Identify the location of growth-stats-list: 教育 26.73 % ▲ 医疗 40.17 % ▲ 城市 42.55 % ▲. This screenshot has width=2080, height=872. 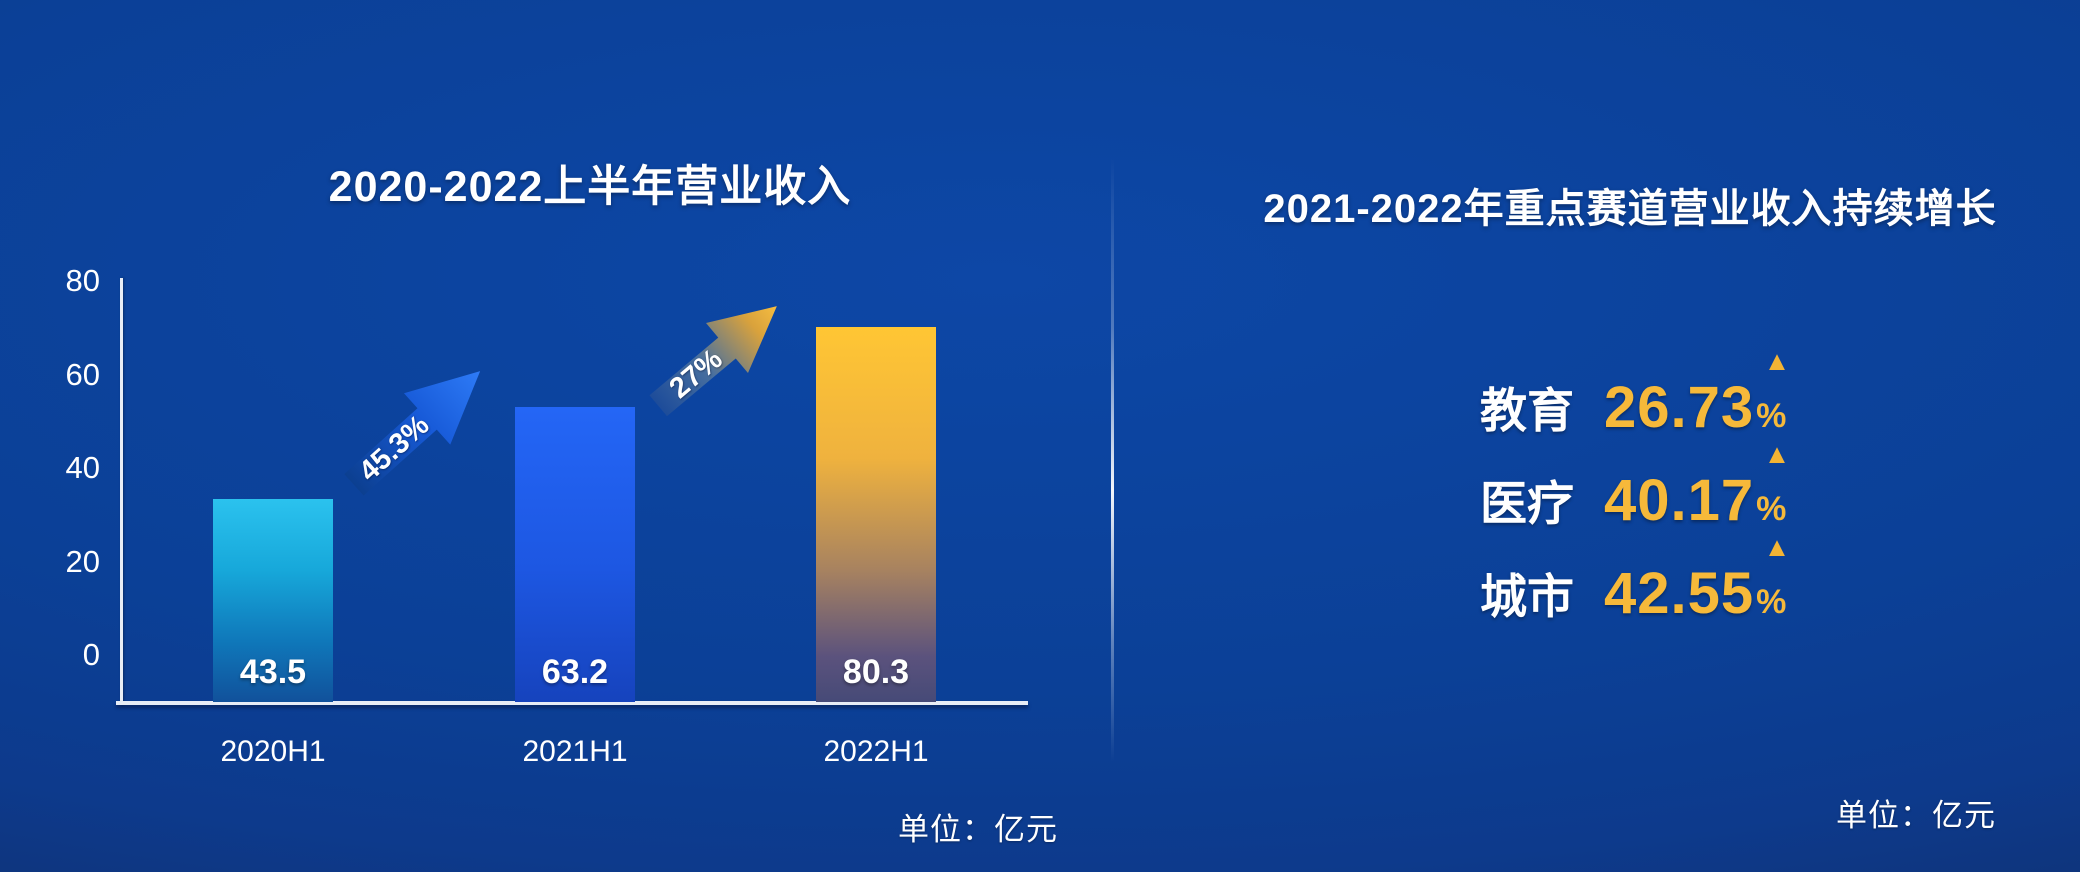
(1635, 499).